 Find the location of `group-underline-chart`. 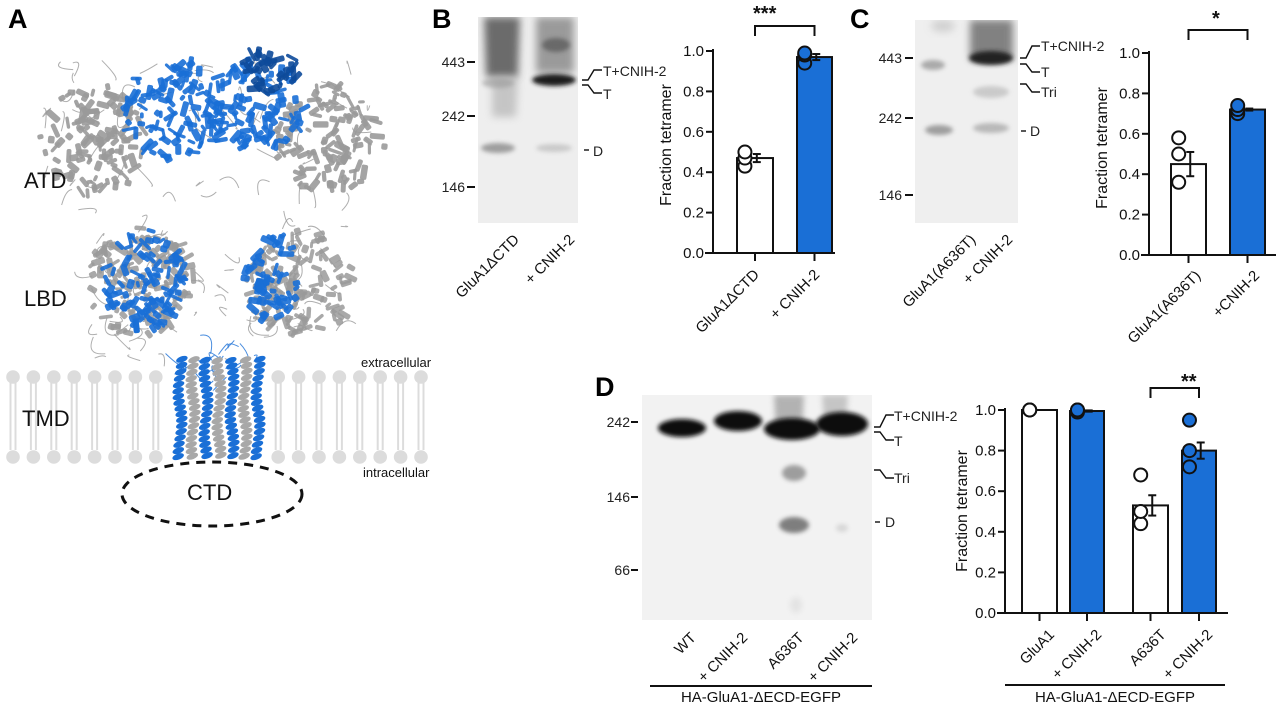

group-underline-chart is located at coordinates (1115, 685).